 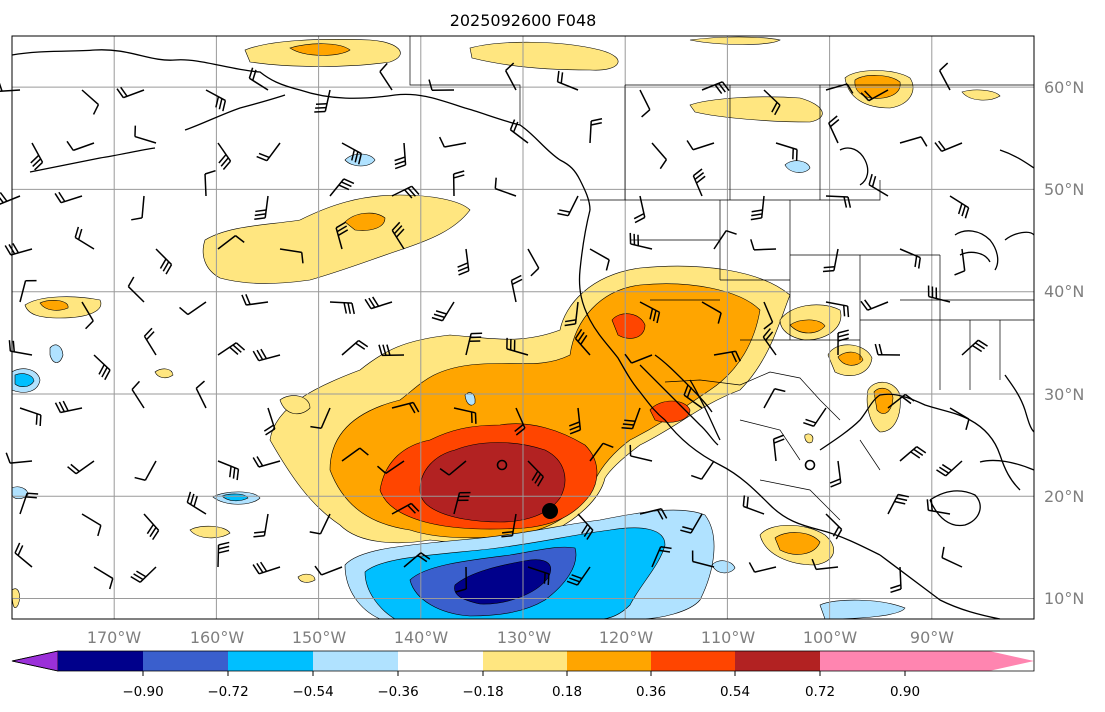 I want to click on colorbar-ticks, so click(x=524, y=673).